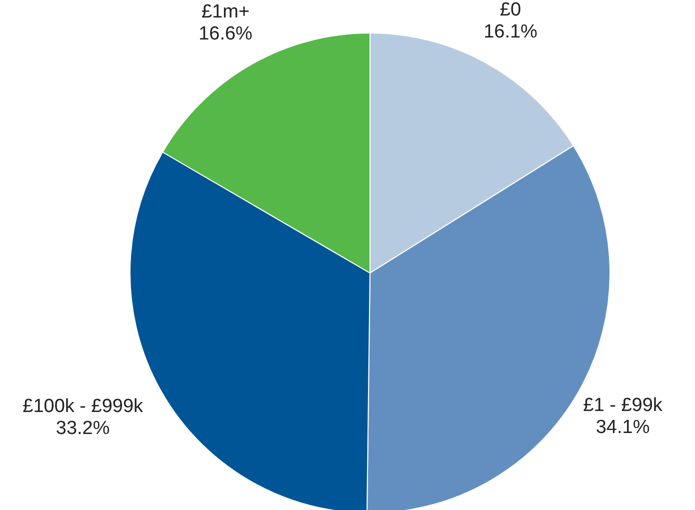 The image size is (695, 510). Describe the element at coordinates (225, 12) in the screenshot. I see `slice-label: £1m+` at that location.